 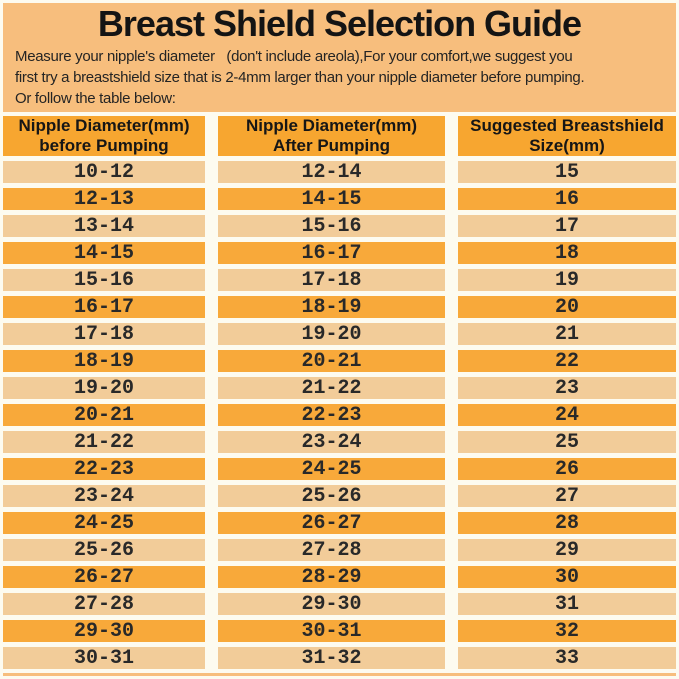 What do you see at coordinates (331, 280) in the screenshot?
I see `cell-diameter-after-pumping: 17-18` at bounding box center [331, 280].